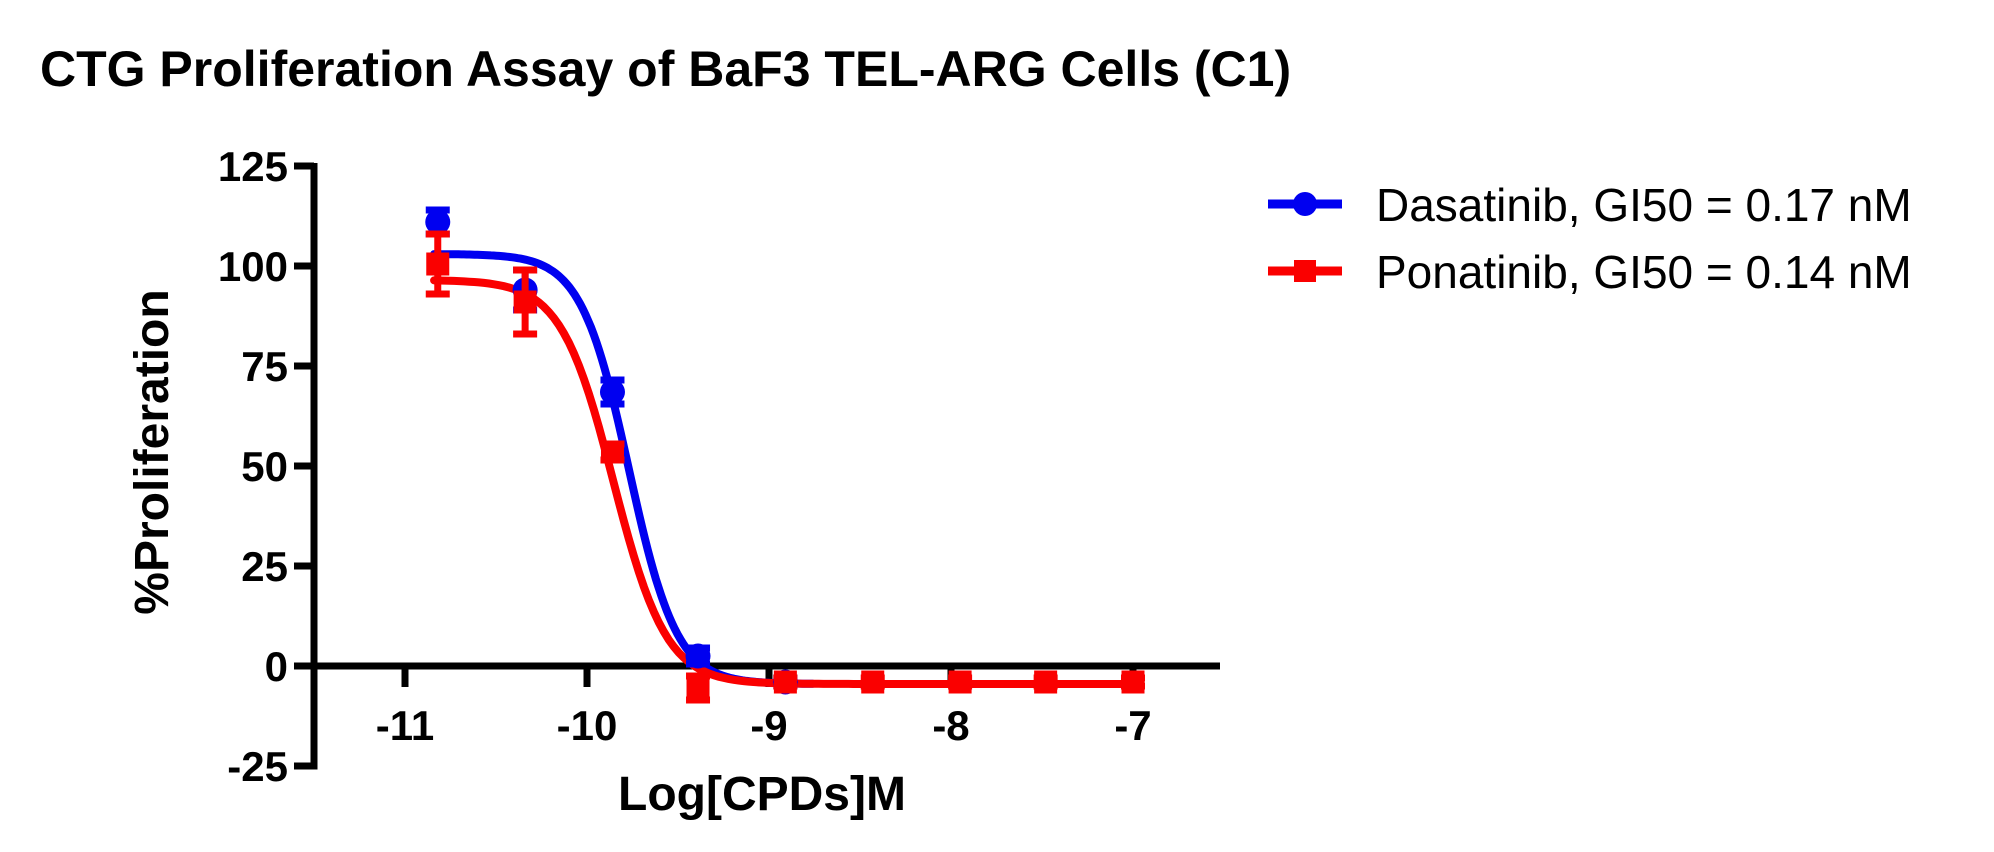  I want to click on dasatinib-circle-marker-icon, so click(1305, 204).